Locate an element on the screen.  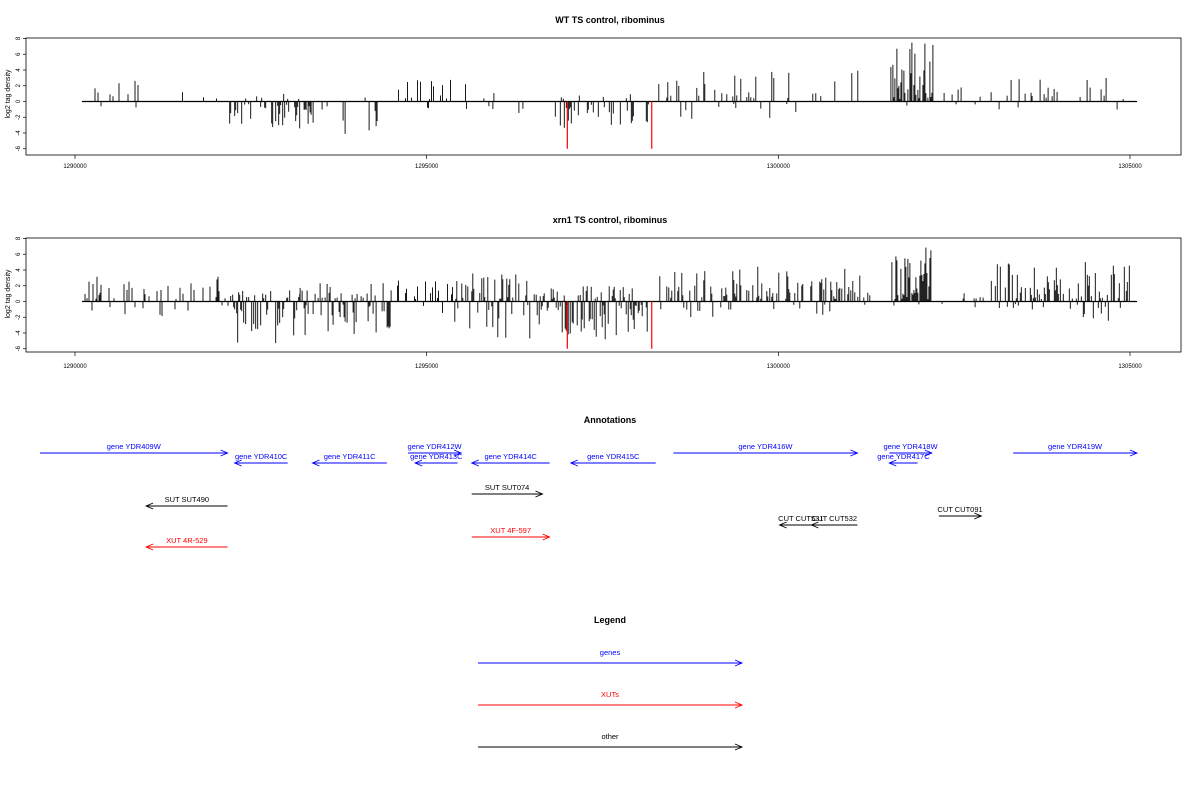
feature-label: XUT 4F-597 is located at coordinates (510, 530).